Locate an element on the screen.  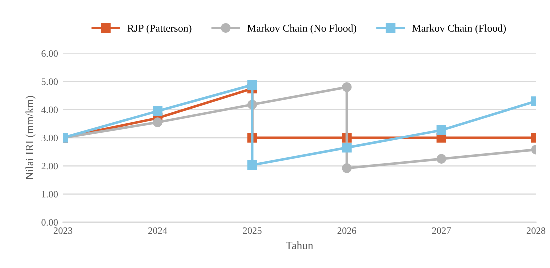
y-tick-label: 5.00 is located at coordinates (50, 82).